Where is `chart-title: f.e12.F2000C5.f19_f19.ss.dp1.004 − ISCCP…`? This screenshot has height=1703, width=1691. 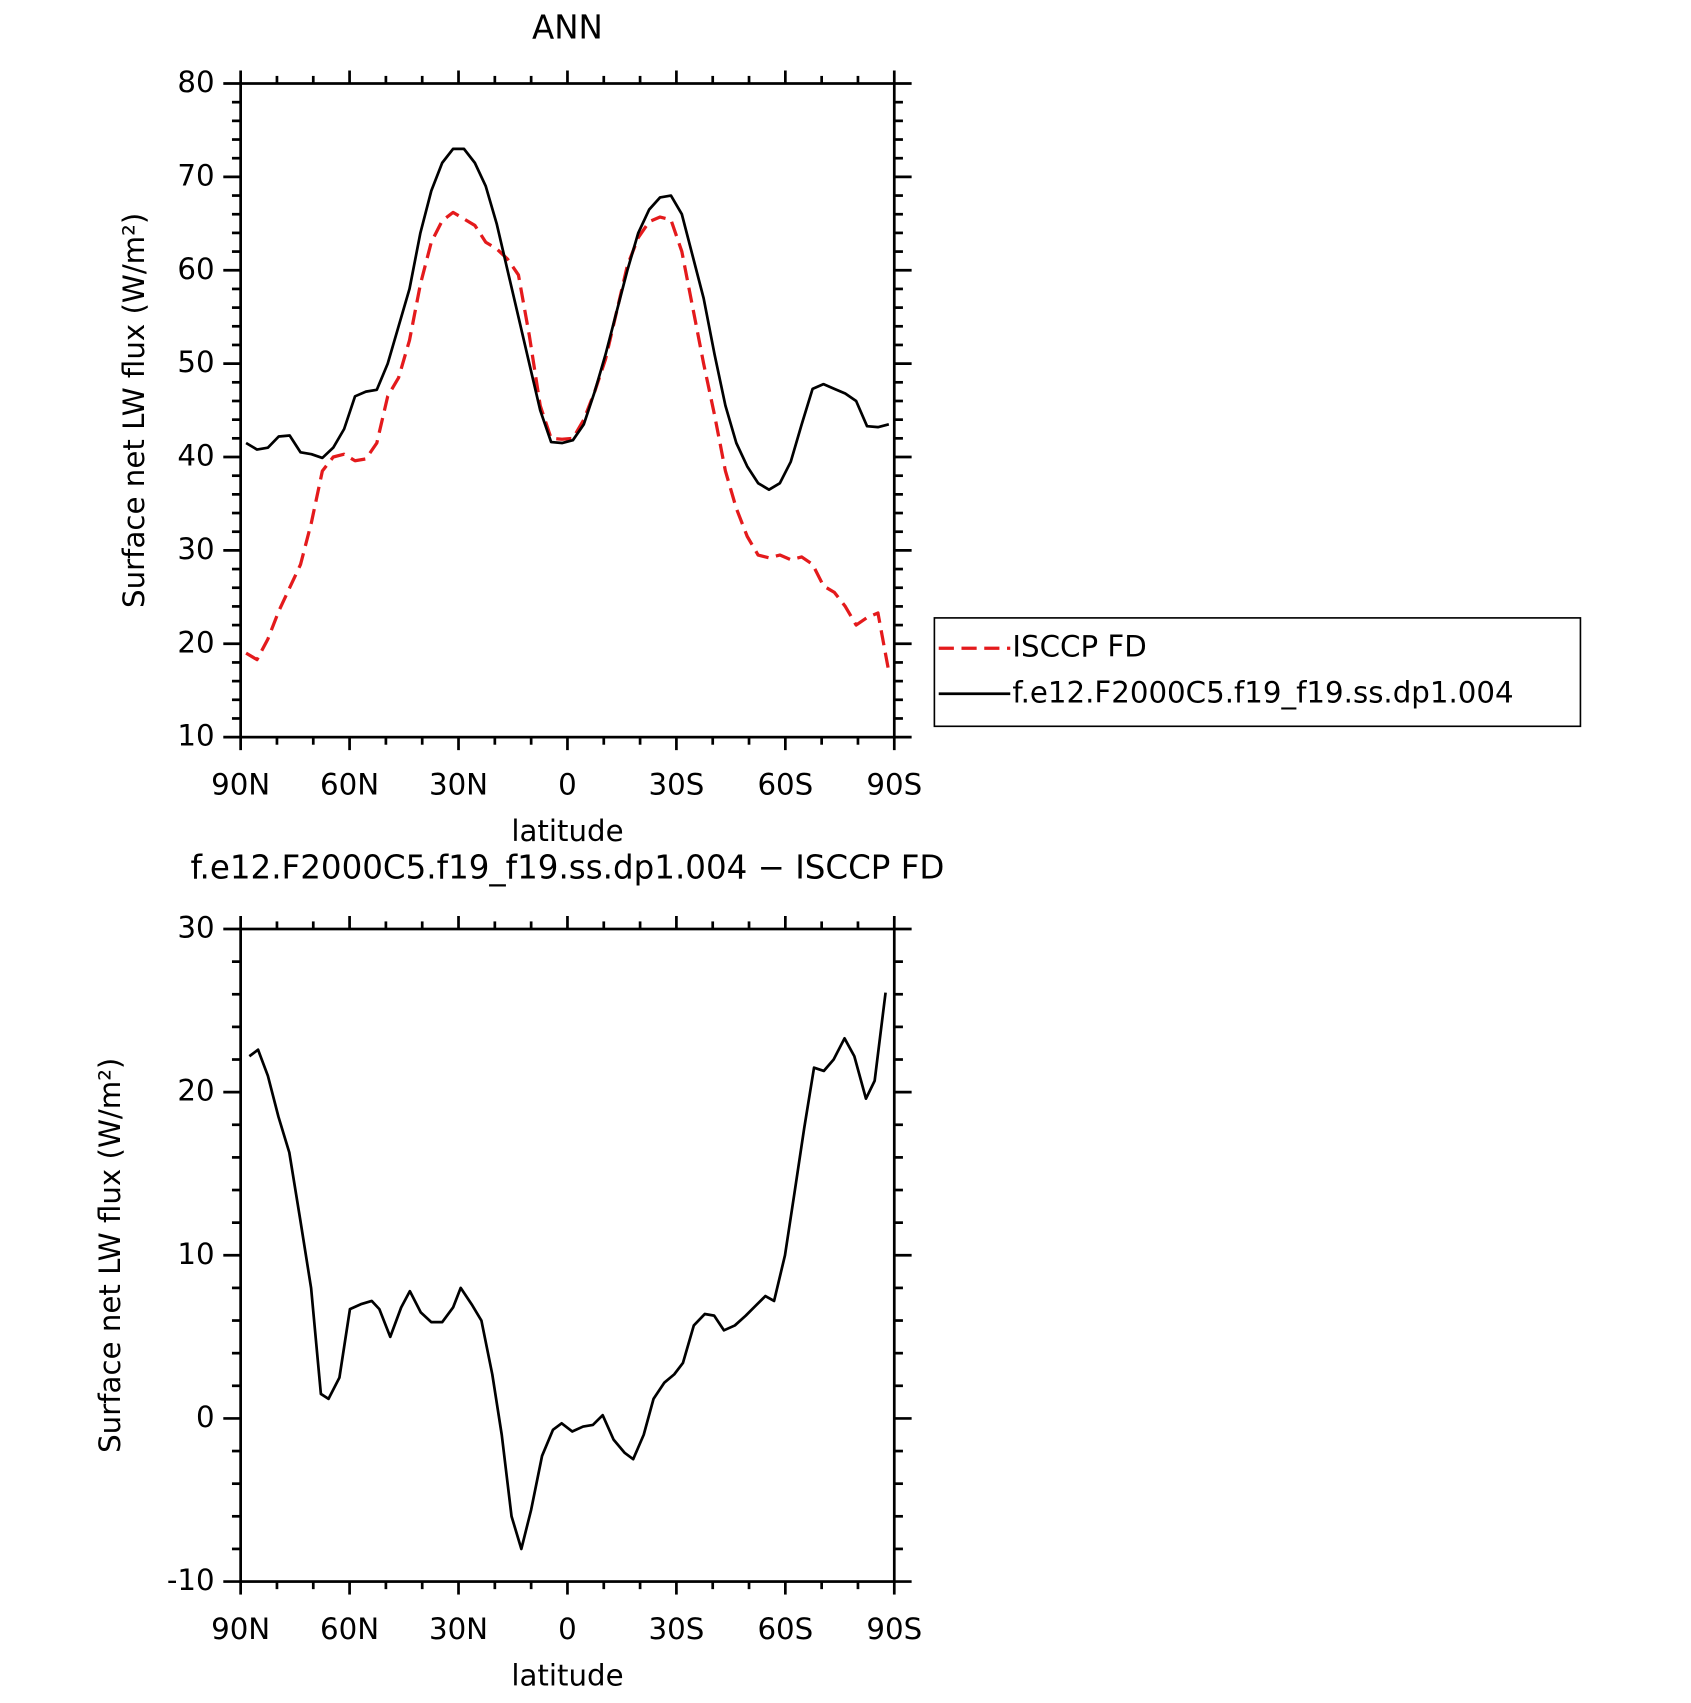 chart-title: f.e12.F2000C5.f19_f19.ss.dp1.004 − ISCCP… is located at coordinates (567, 867).